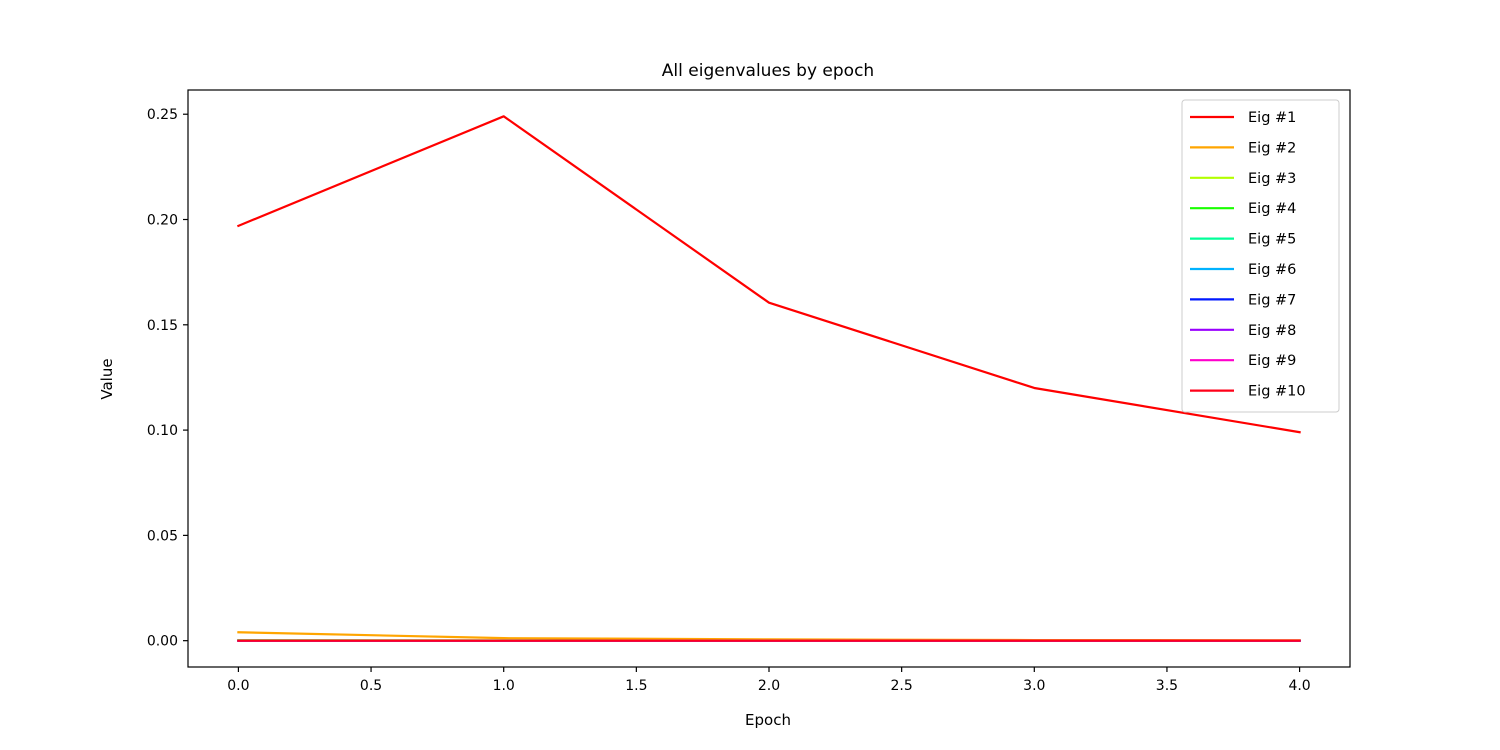 The height and width of the screenshot is (750, 1500). What do you see at coordinates (1272, 240) in the screenshot?
I see `legend-label-eig-5: Eig #5` at bounding box center [1272, 240].